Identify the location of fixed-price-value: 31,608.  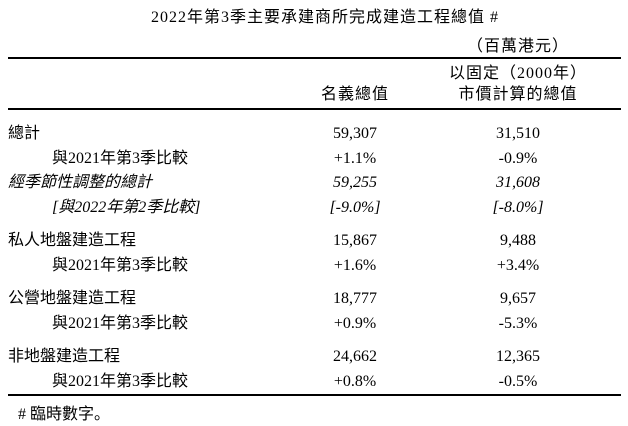
(518, 182).